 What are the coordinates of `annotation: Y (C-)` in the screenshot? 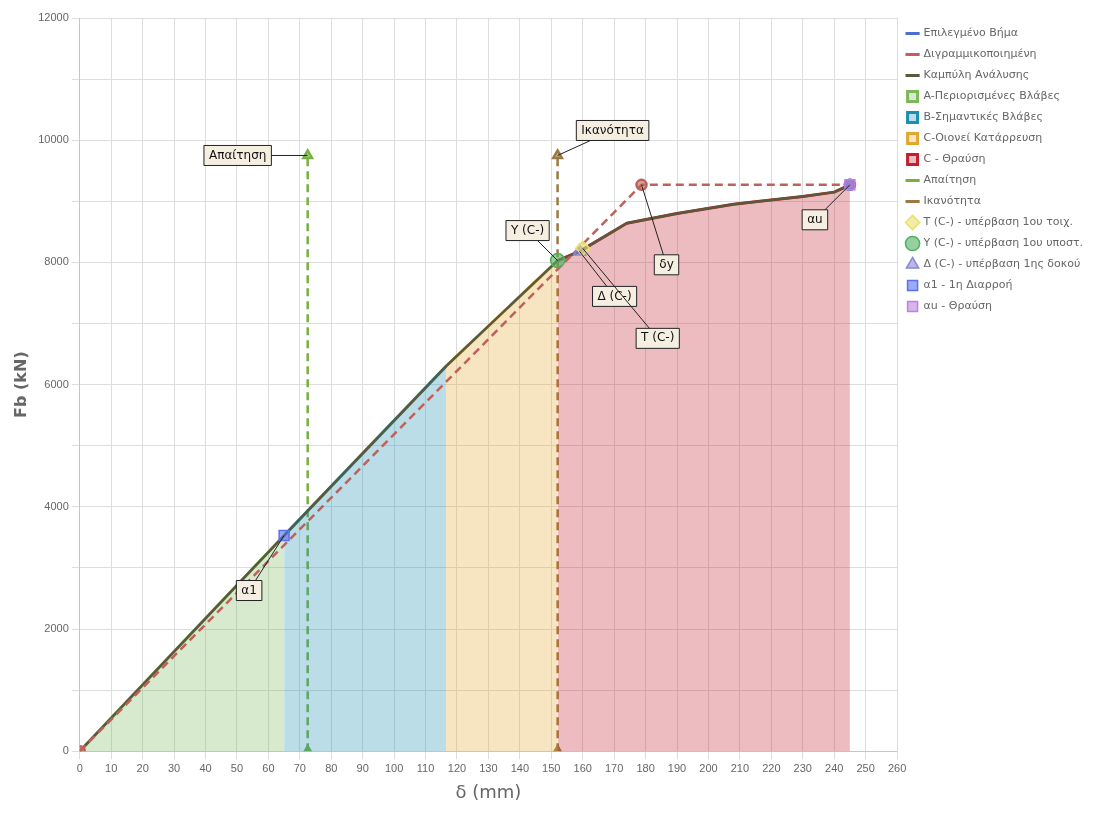 It's located at (527, 229).